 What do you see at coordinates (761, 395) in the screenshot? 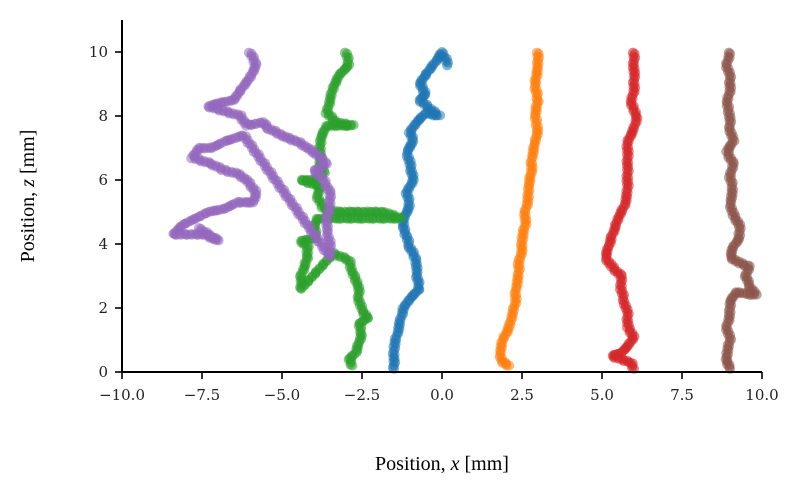
I see `x-tick-label: 10.0` at bounding box center [761, 395].